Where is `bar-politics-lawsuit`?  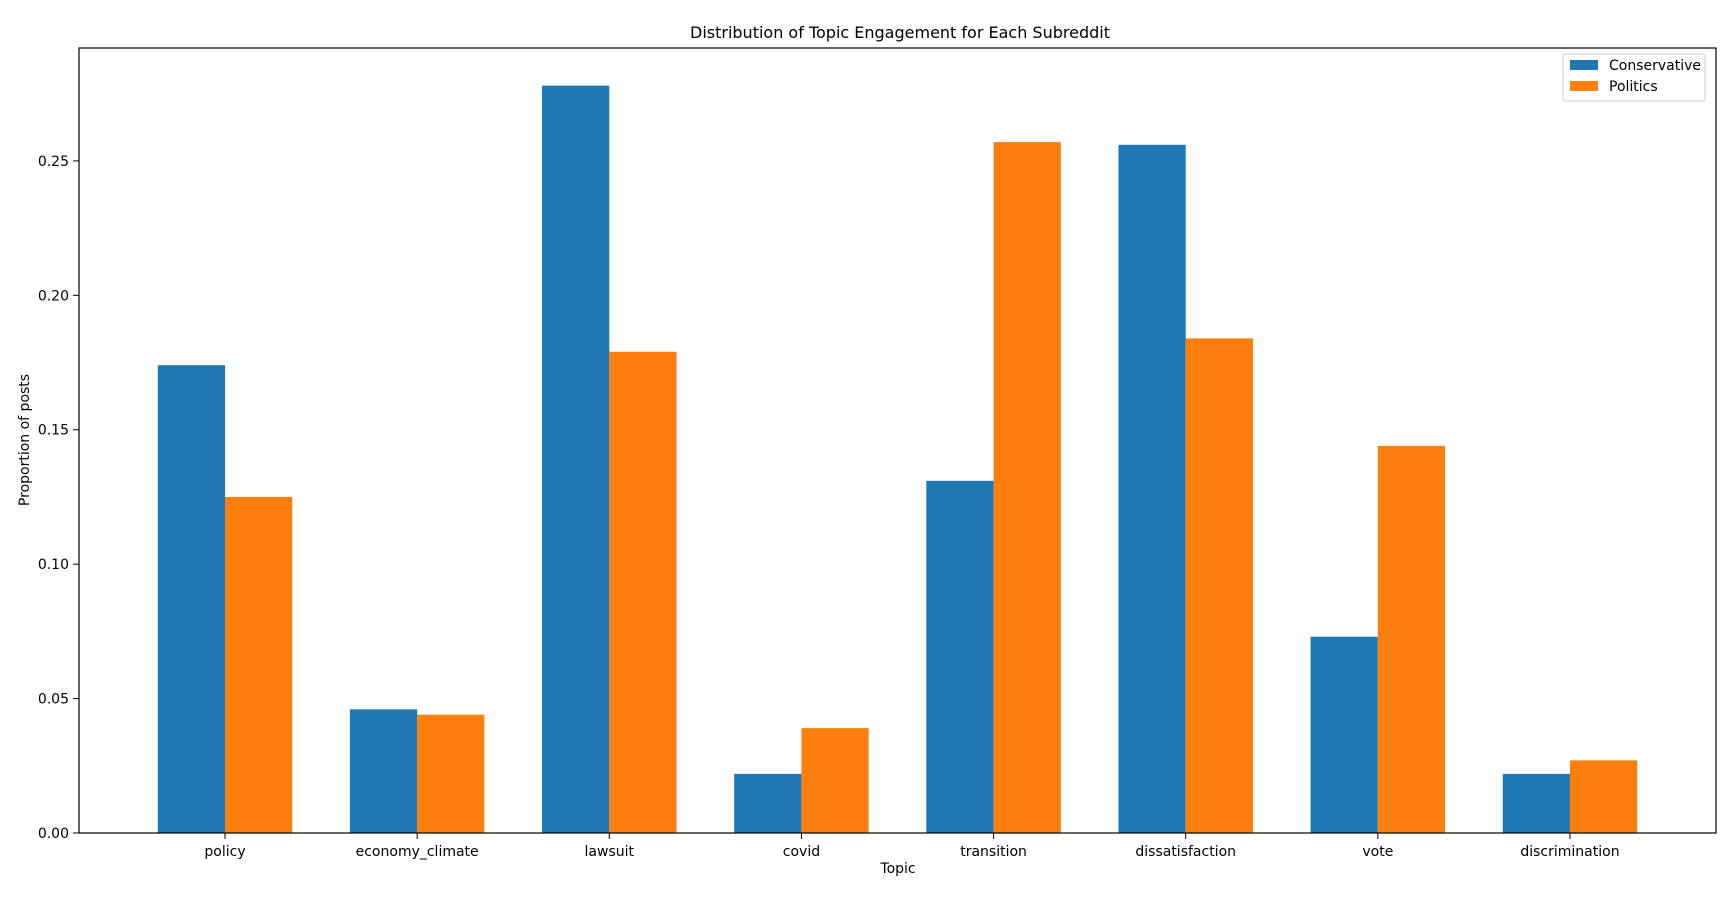 bar-politics-lawsuit is located at coordinates (643, 592).